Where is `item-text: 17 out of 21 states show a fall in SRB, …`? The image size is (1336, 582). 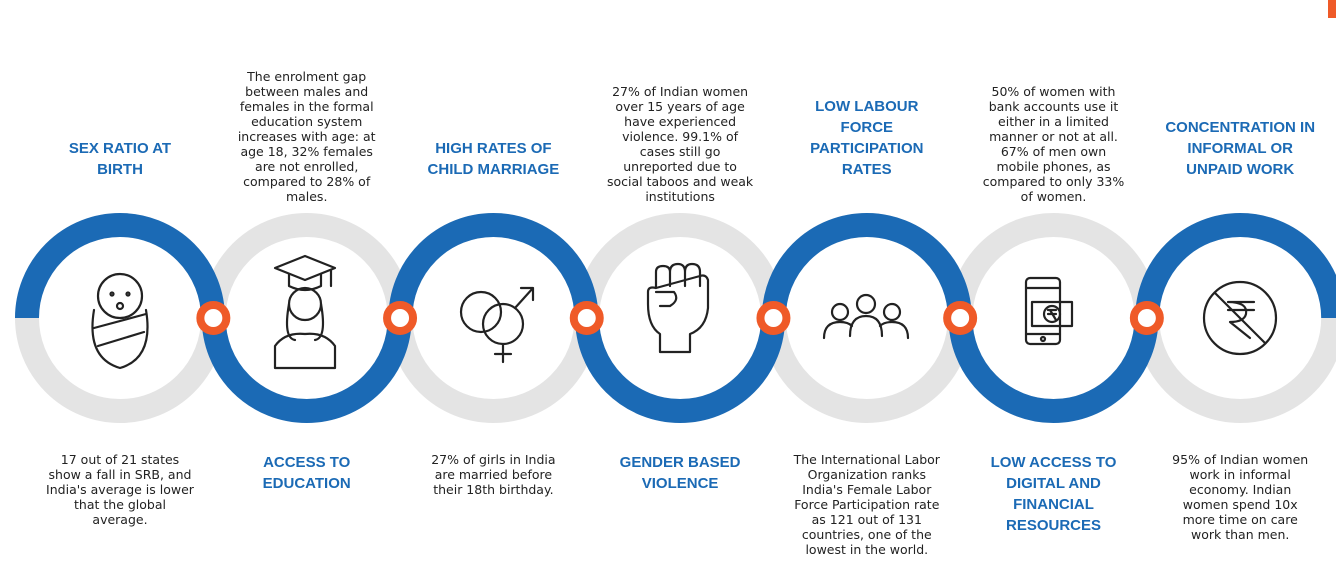
item-text: 17 out of 21 states show a fall in SRB, … is located at coordinates (120, 489).